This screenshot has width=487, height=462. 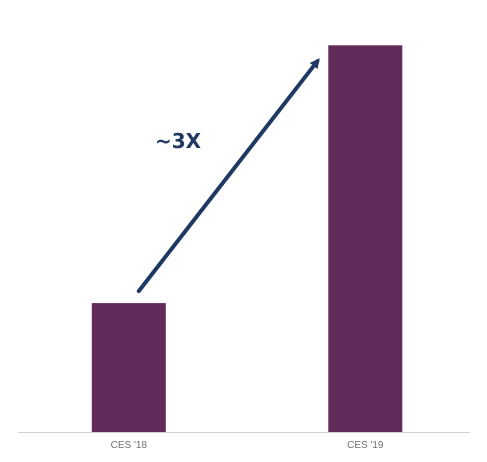 I want to click on x-tick-label-0: CES '18, so click(x=129, y=445).